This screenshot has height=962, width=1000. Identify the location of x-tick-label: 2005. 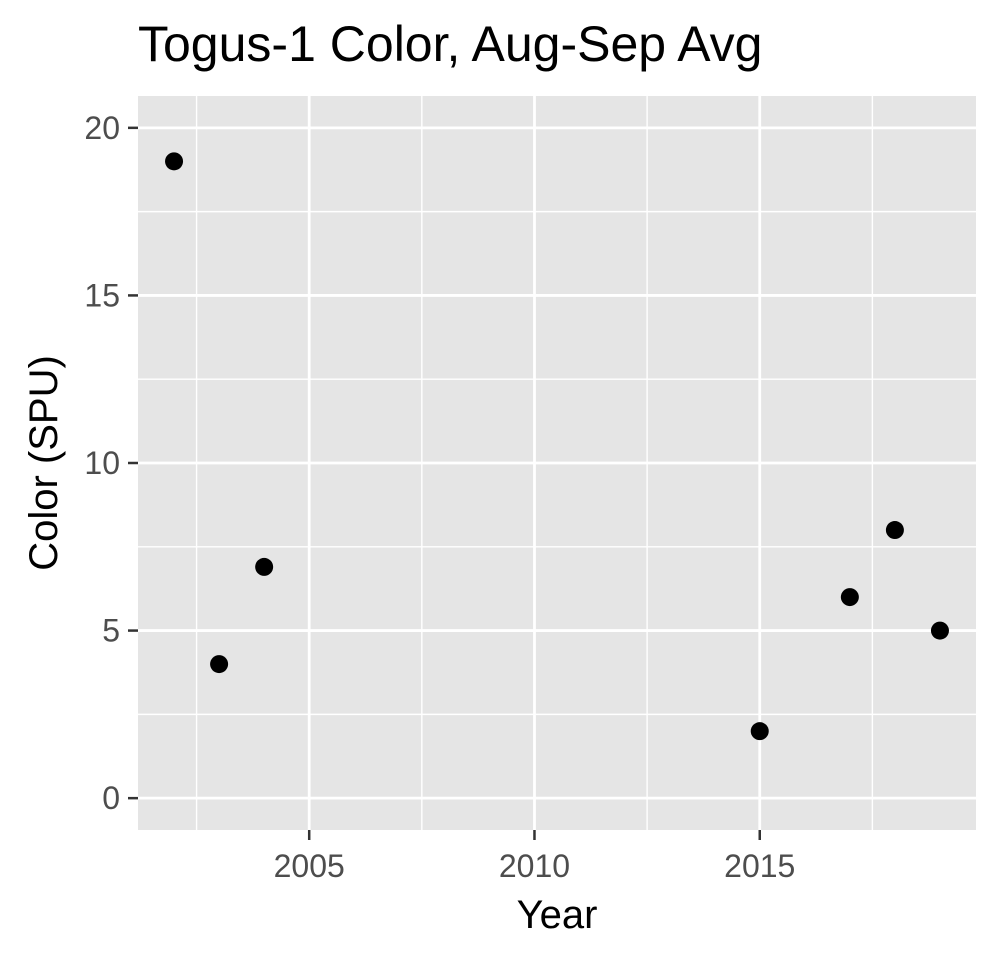
(309, 866).